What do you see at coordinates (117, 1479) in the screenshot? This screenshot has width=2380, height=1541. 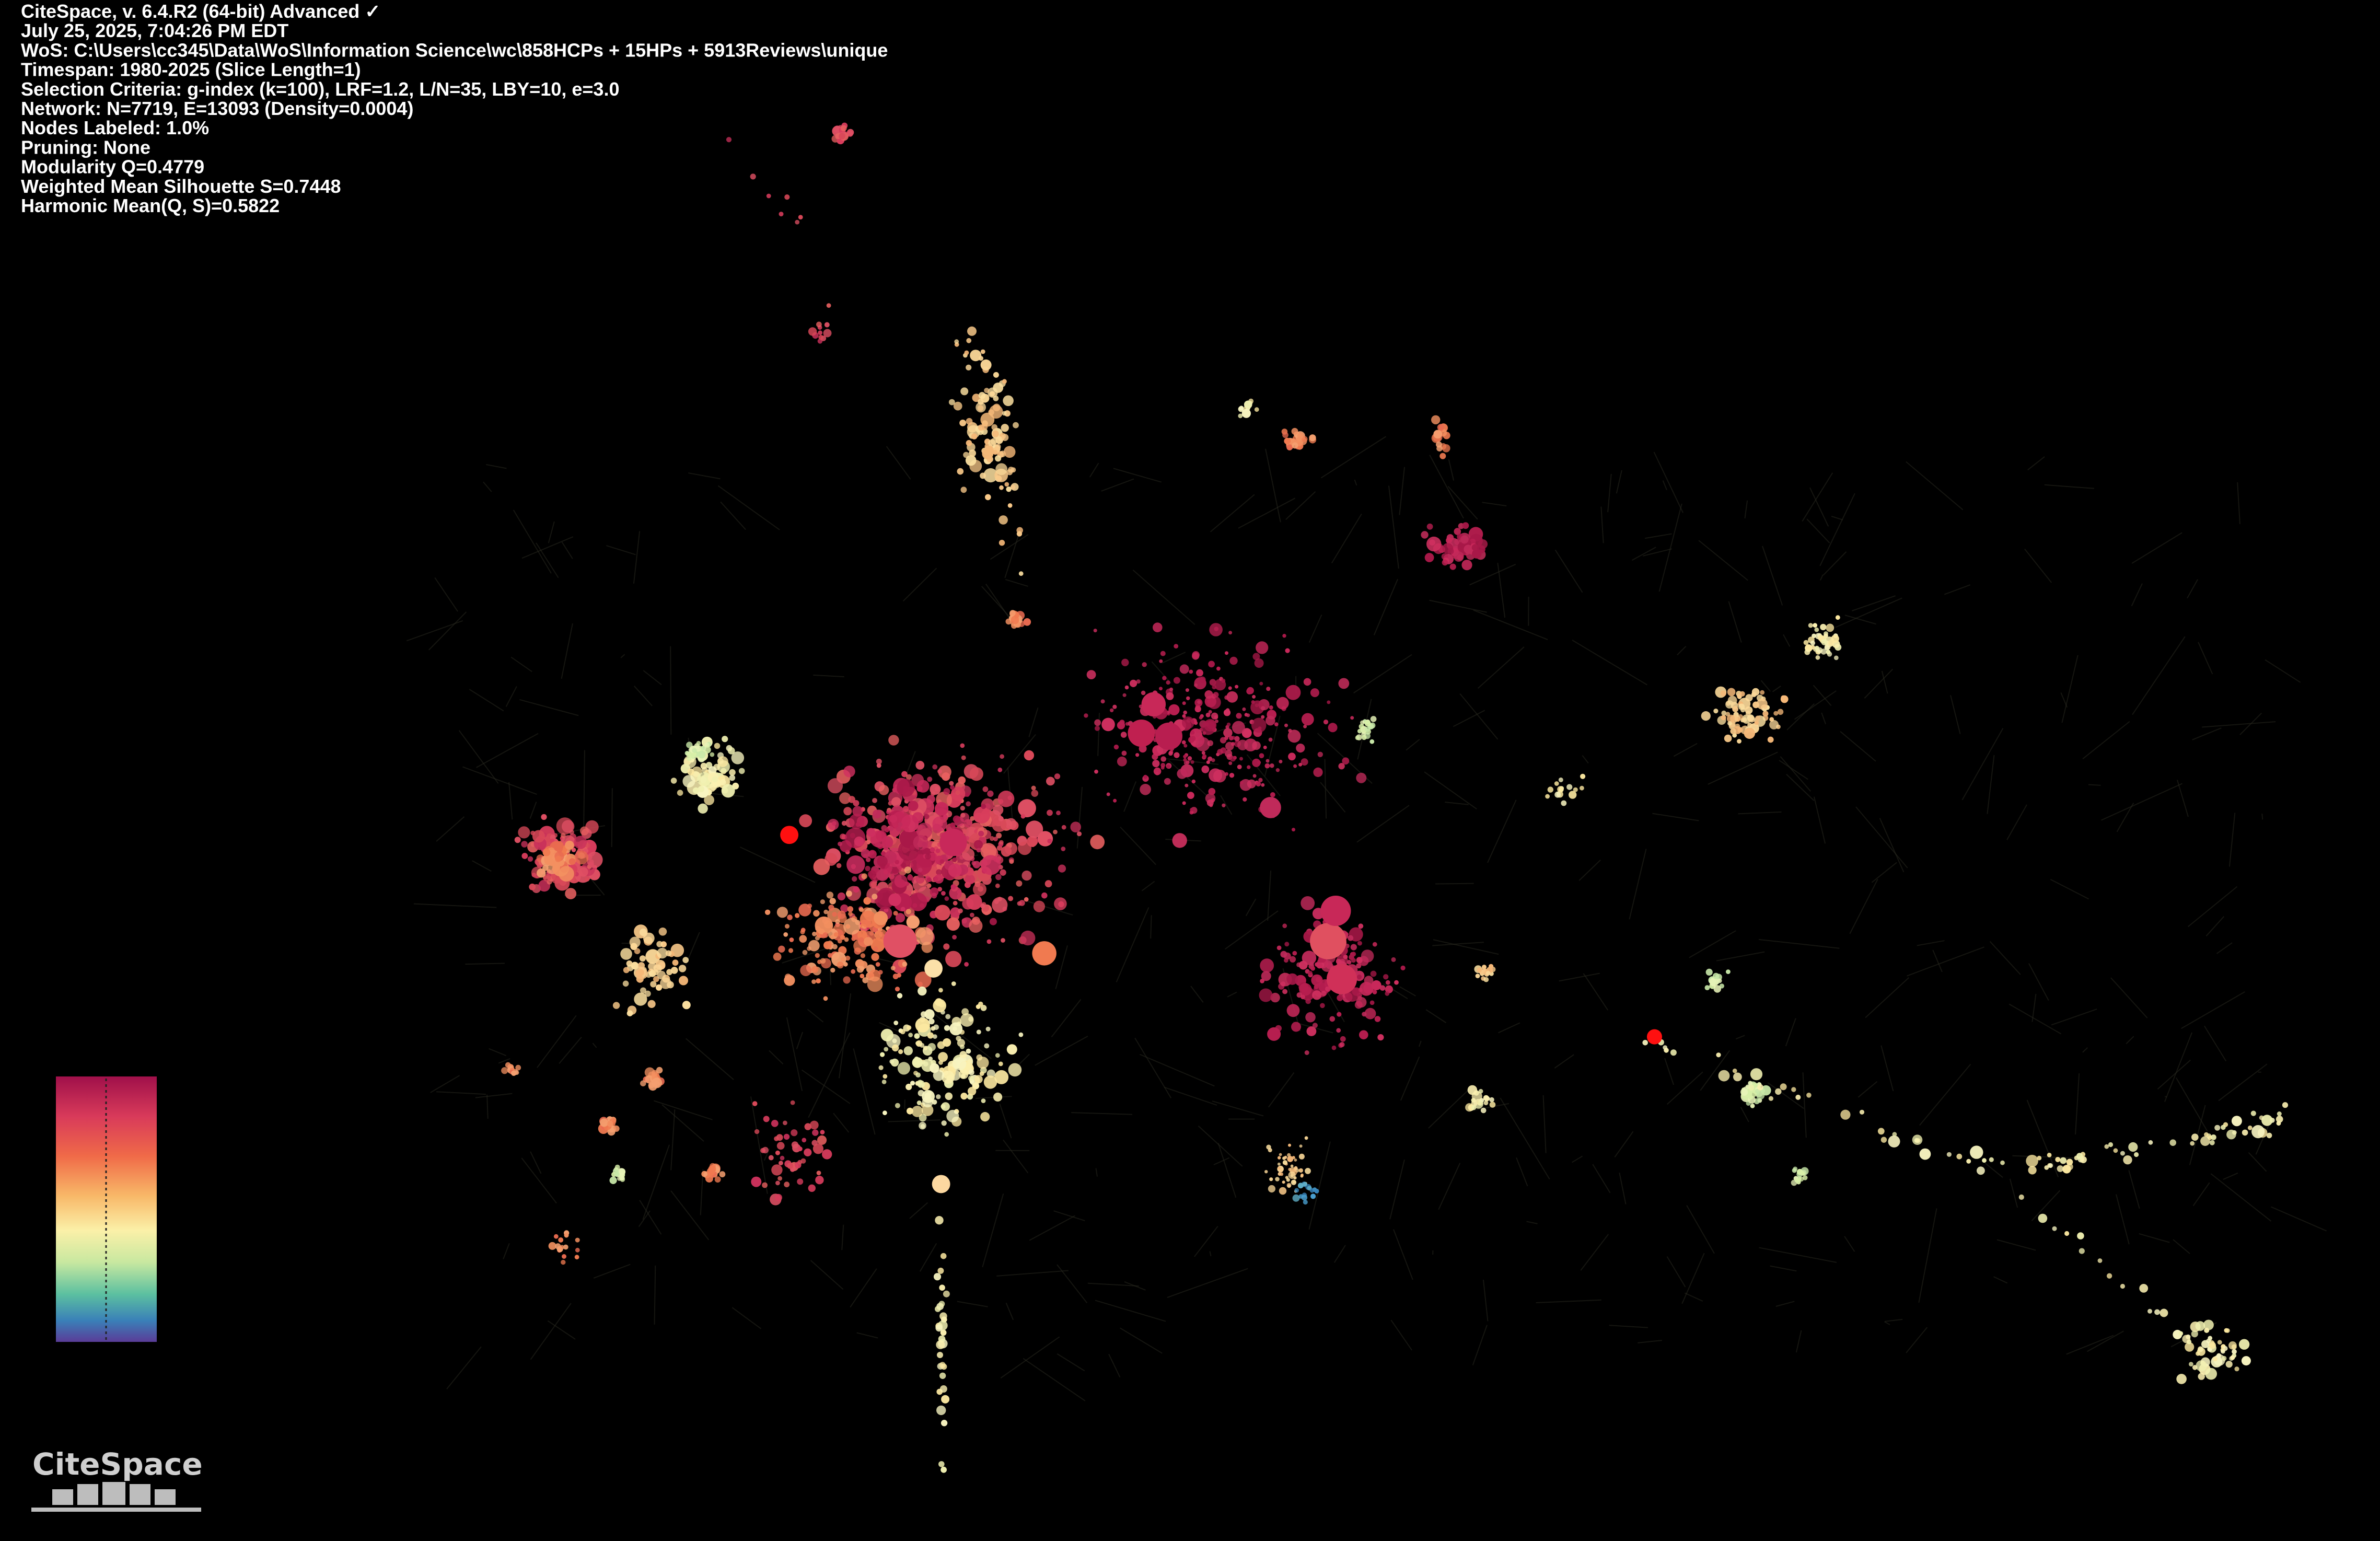 I see `logo: CiteSpace` at bounding box center [117, 1479].